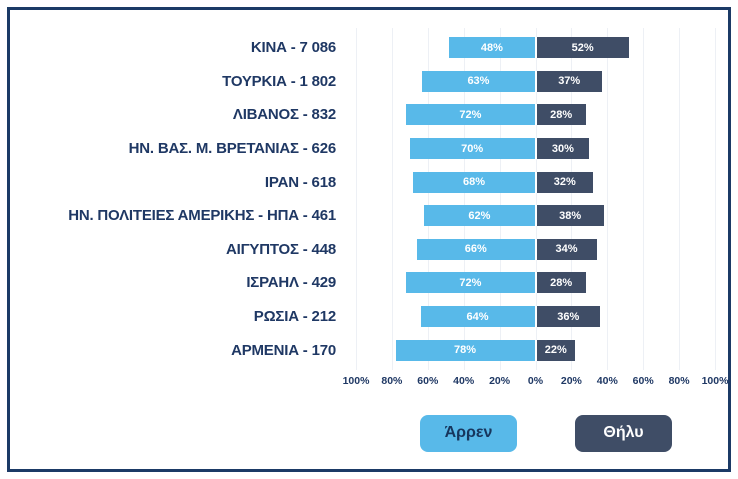 This screenshot has width=738, height=479. What do you see at coordinates (625, 182) in the screenshot?
I see `female-half: 32%` at bounding box center [625, 182].